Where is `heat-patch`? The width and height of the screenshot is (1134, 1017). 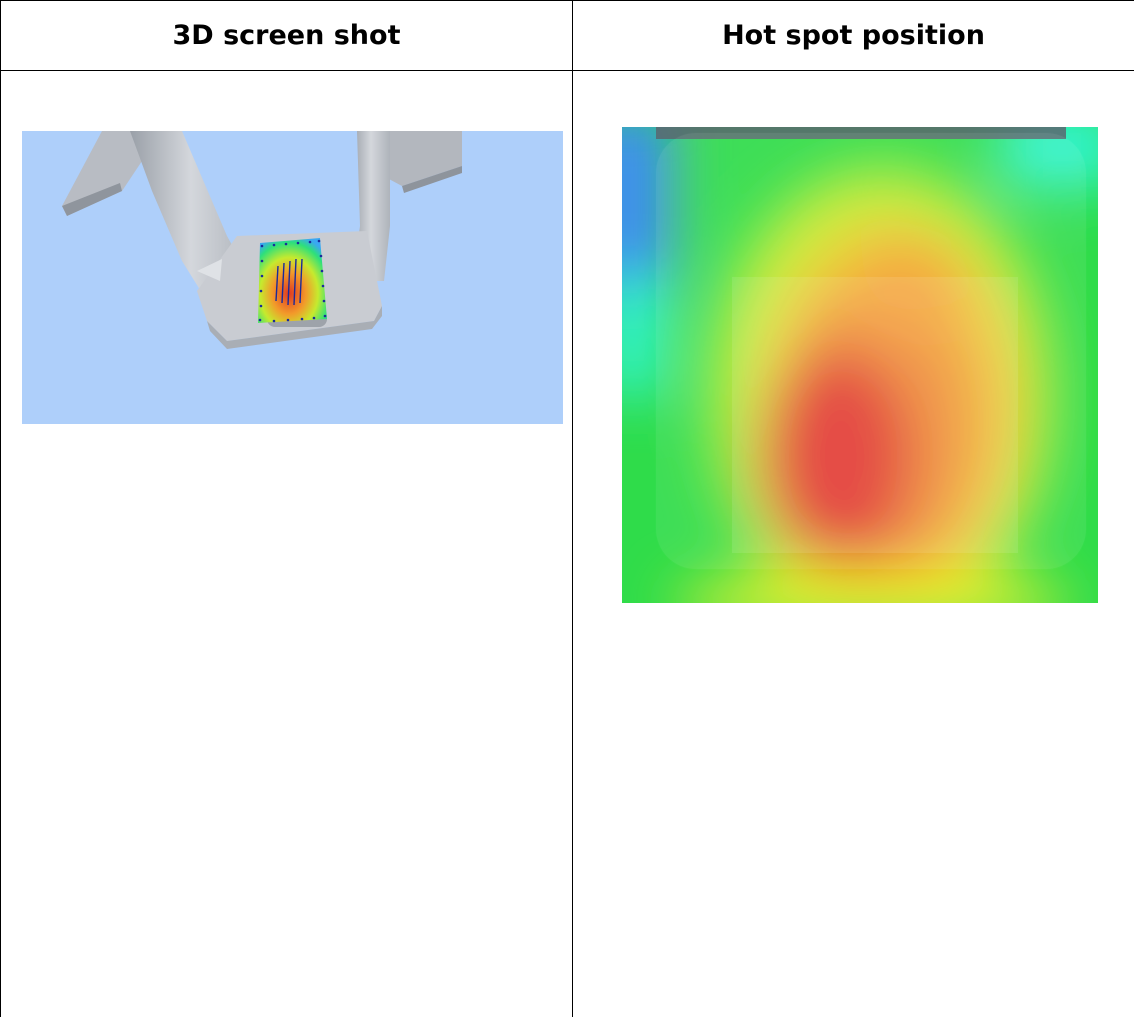 heat-patch is located at coordinates (292, 280).